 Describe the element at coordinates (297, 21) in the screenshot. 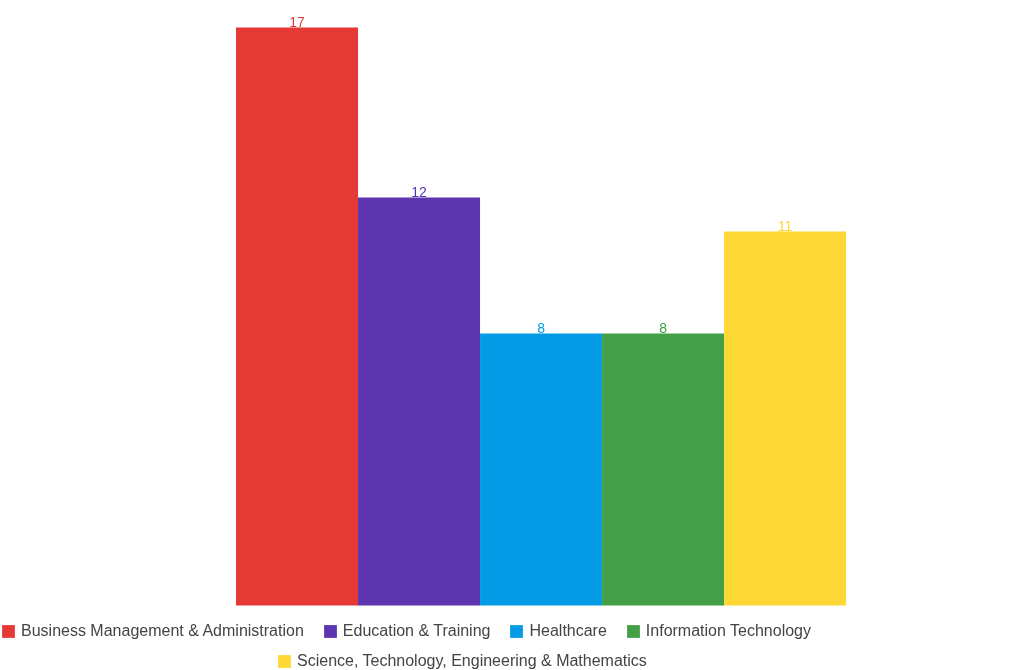

I see `data-label: 17` at that location.